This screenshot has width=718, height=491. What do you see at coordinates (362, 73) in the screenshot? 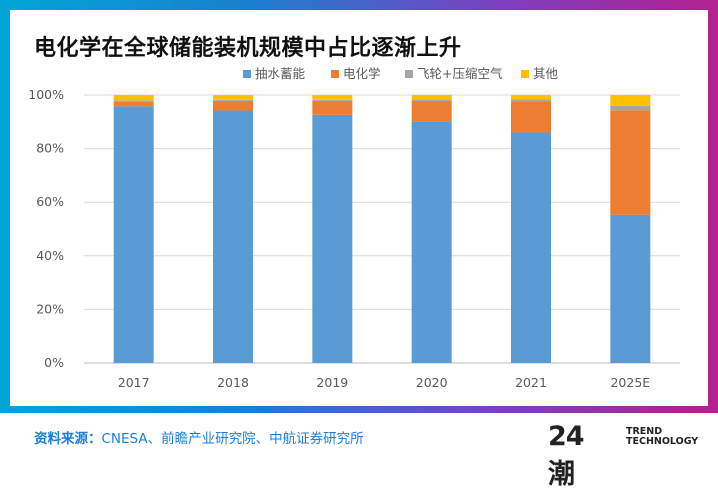
I see `legend-label: 电化学` at bounding box center [362, 73].